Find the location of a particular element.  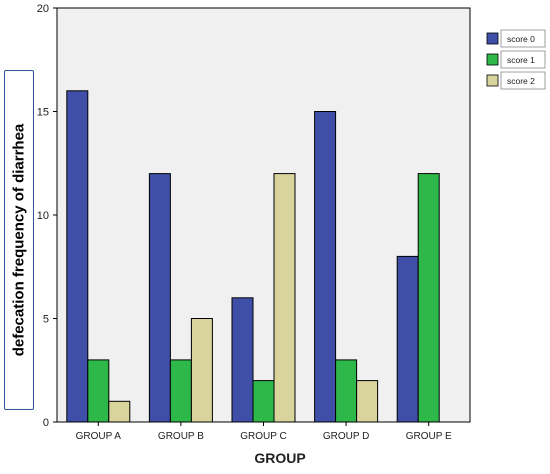

x-tick-label: GROUP C is located at coordinates (263, 436).